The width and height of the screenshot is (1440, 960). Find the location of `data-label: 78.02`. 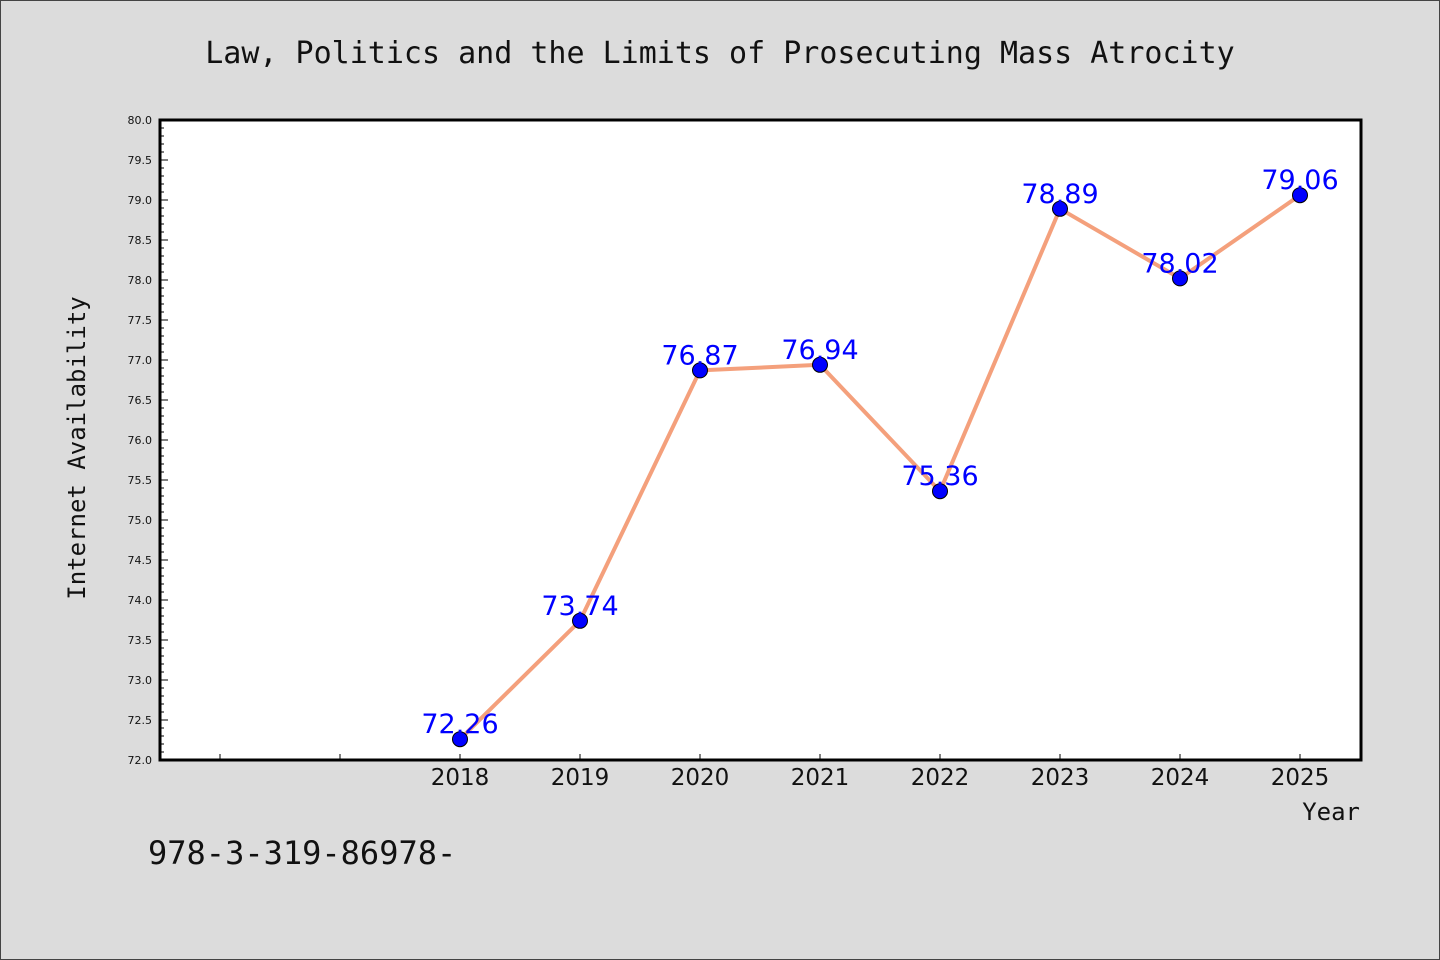

data-label: 78.02 is located at coordinates (1179, 263).